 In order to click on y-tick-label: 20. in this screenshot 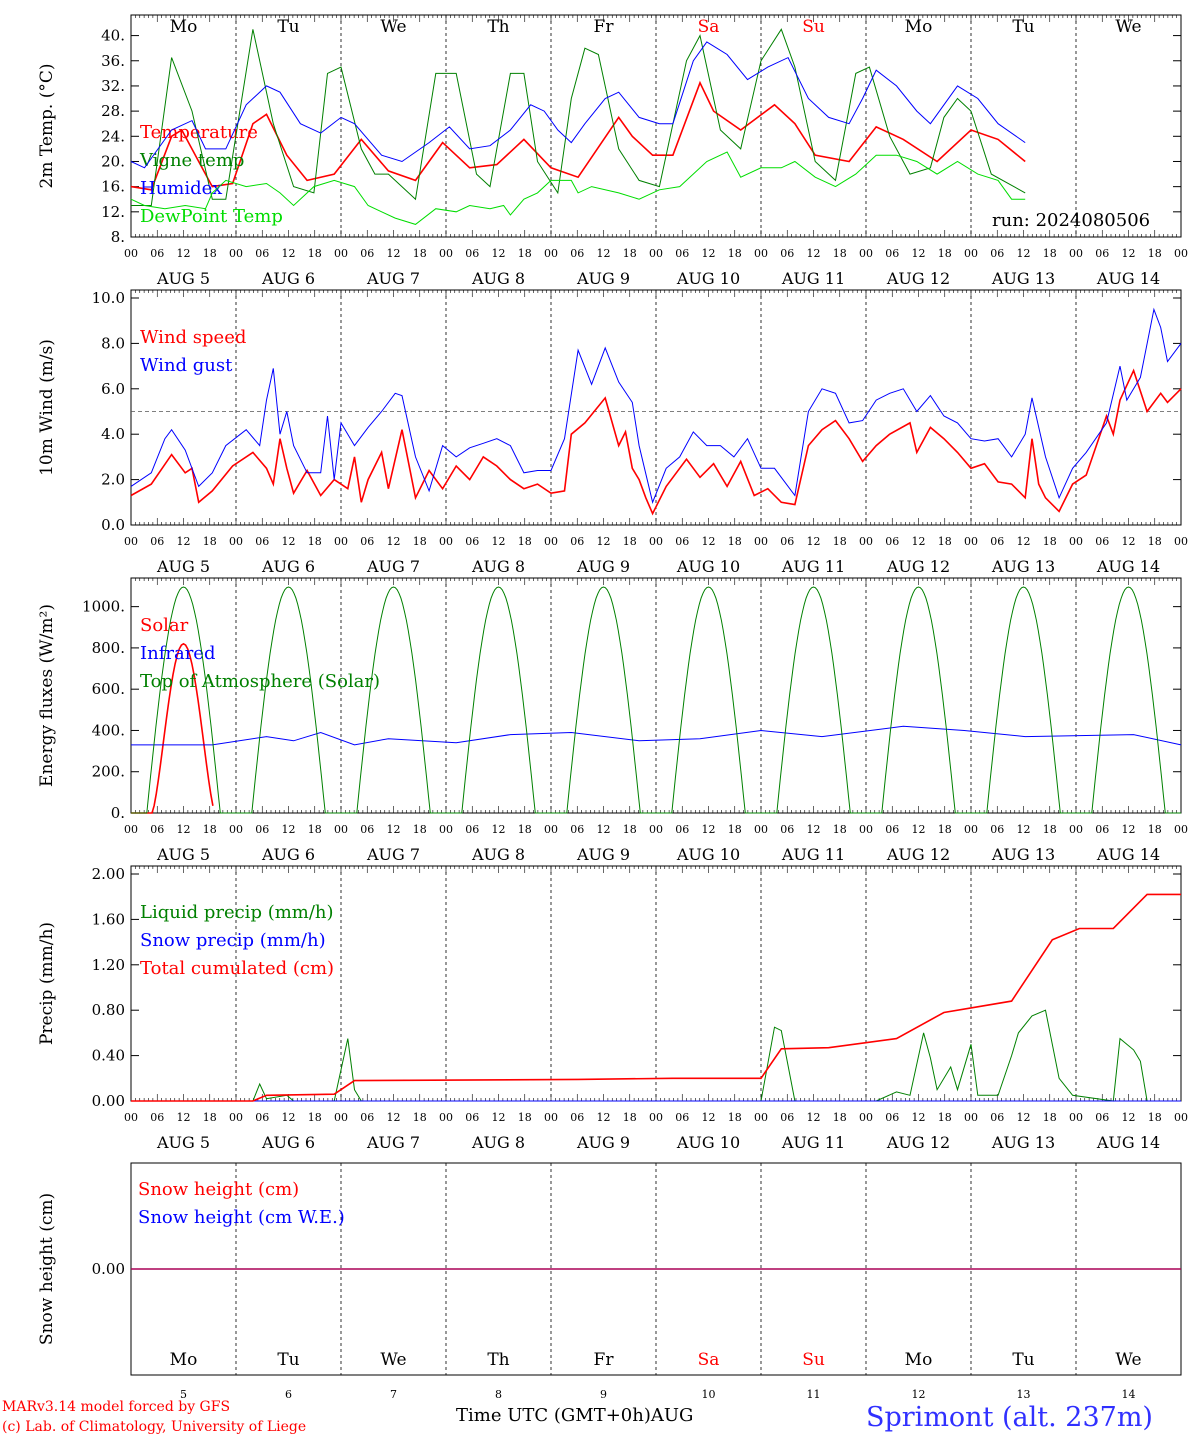, I will do `click(113, 161)`.